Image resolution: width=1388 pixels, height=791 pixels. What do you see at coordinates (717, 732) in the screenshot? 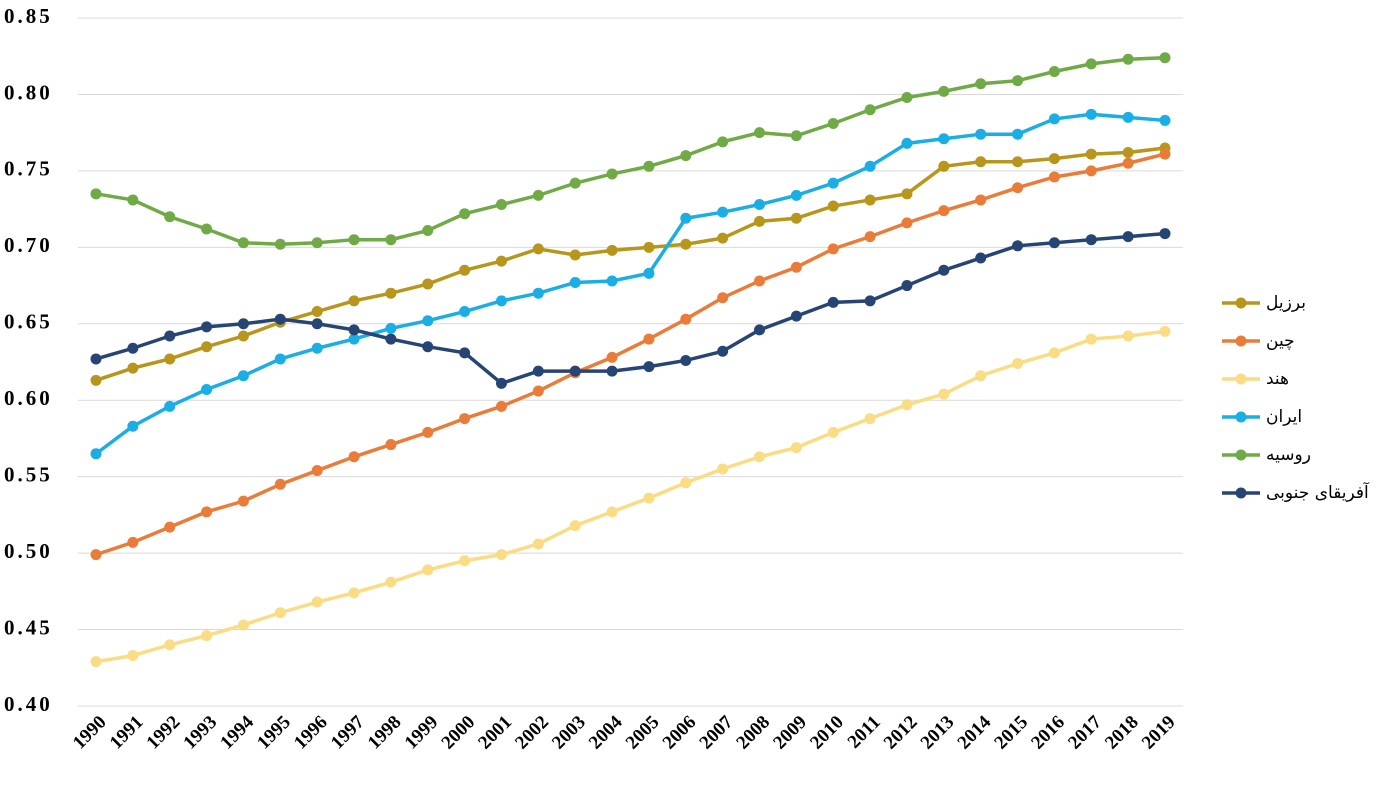
I see `x-tick-label: 2007` at bounding box center [717, 732].